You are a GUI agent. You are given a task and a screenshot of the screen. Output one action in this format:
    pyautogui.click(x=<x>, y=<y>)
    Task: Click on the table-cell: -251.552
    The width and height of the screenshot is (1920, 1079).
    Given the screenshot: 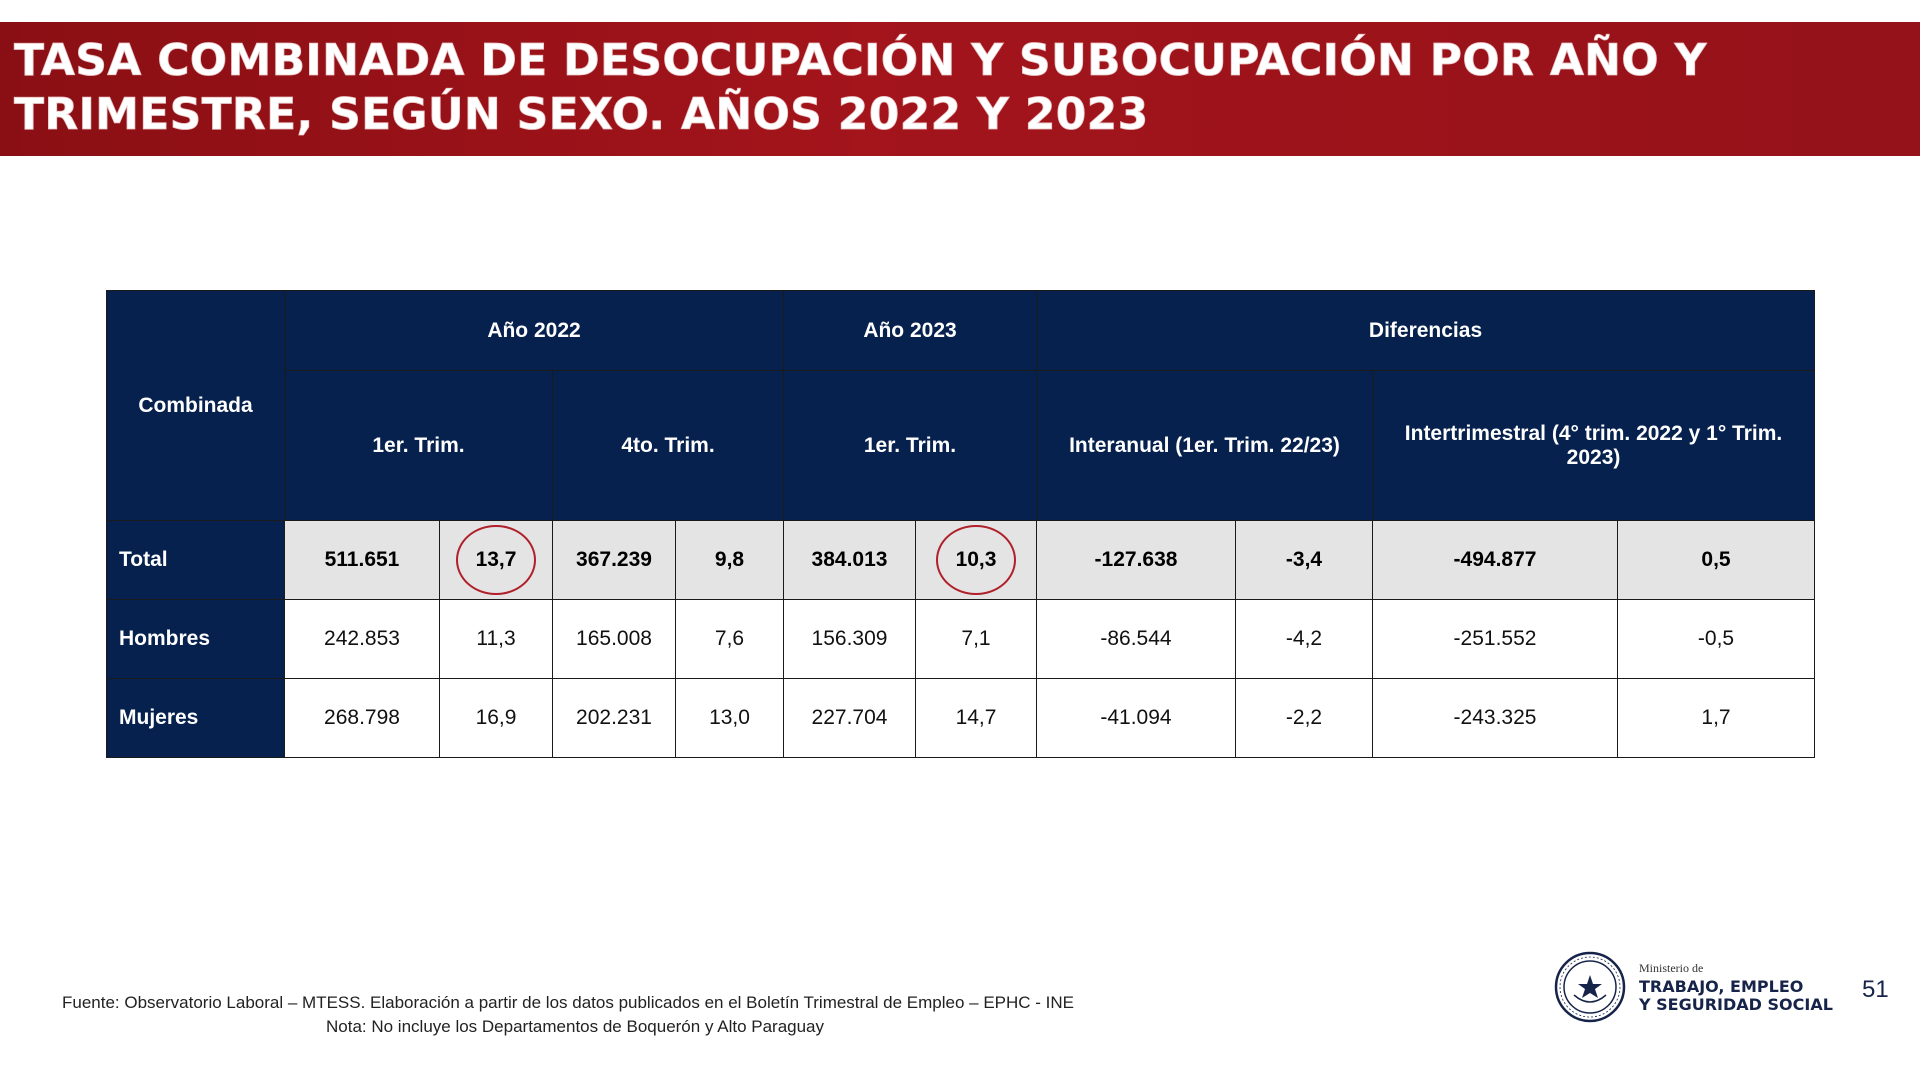 What is the action you would take?
    pyautogui.click(x=1495, y=639)
    